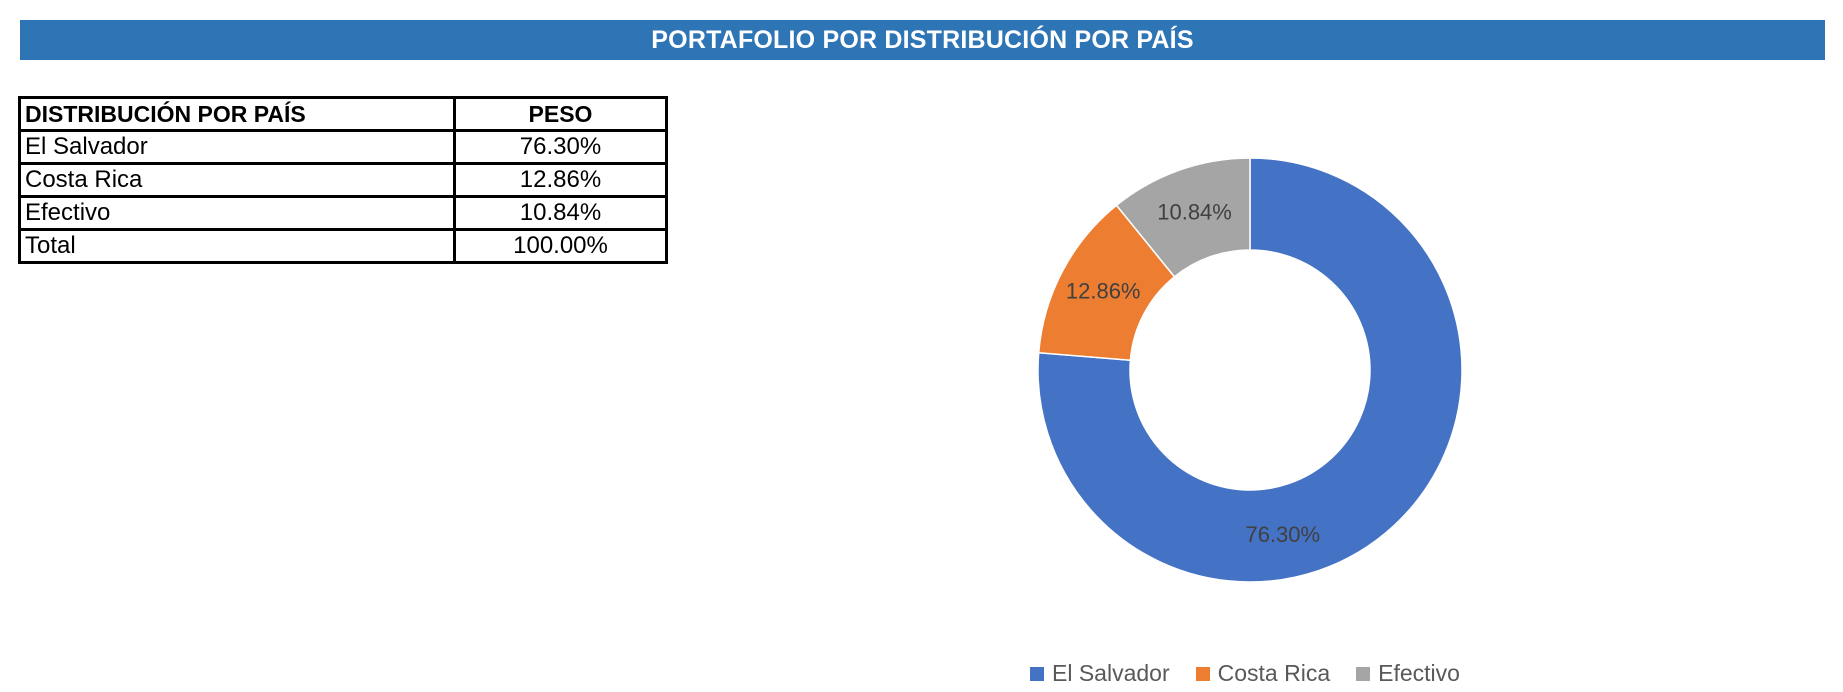 This screenshot has height=692, width=1843. I want to click on legend-item: Costa Rica, so click(1263, 673).